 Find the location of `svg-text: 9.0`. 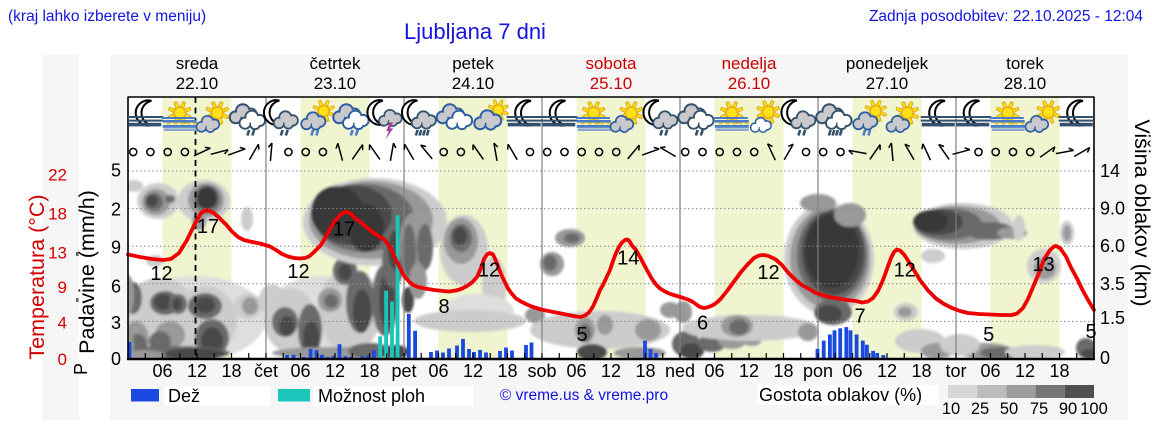

svg-text: 9.0 is located at coordinates (1112, 209).